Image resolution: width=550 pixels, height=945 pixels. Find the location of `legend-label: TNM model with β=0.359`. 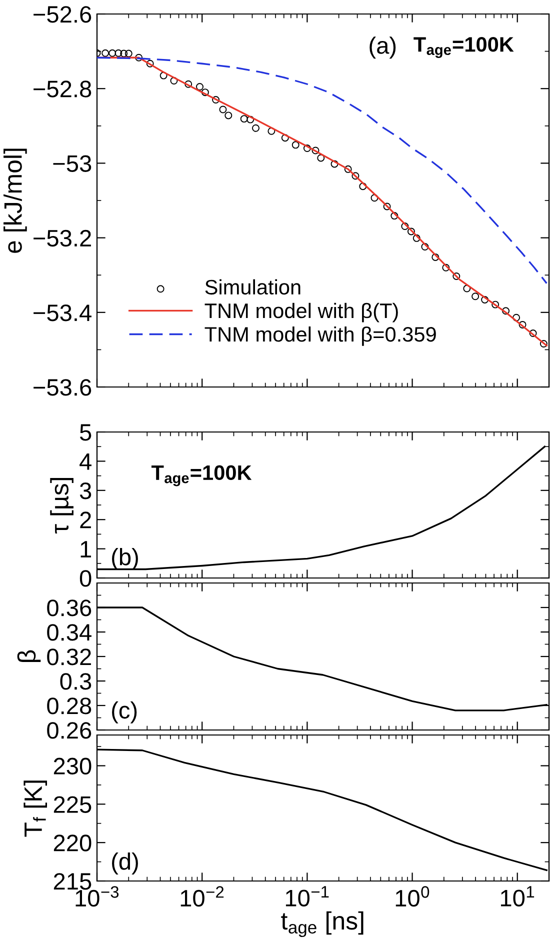

legend-label: TNM model with β=0.359 is located at coordinates (320, 336).